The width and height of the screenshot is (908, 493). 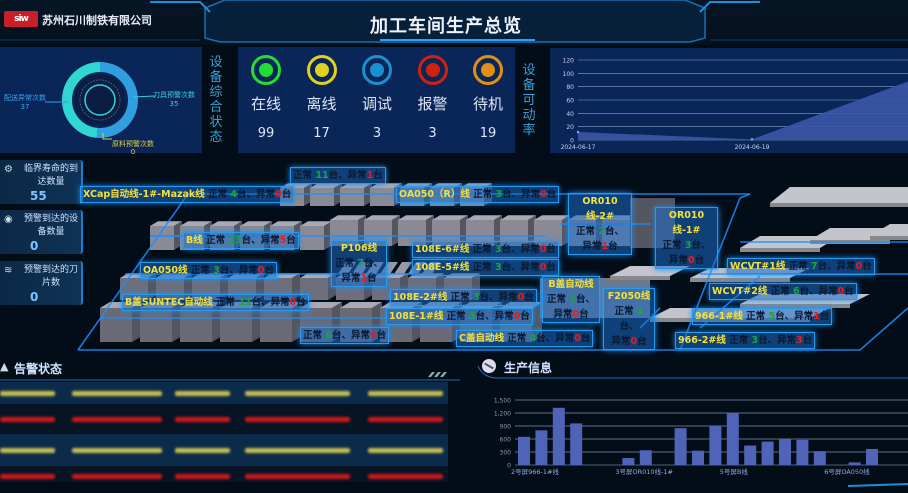 I want to click on donut-label-0: 配送异常次数 37, so click(x=25, y=102).